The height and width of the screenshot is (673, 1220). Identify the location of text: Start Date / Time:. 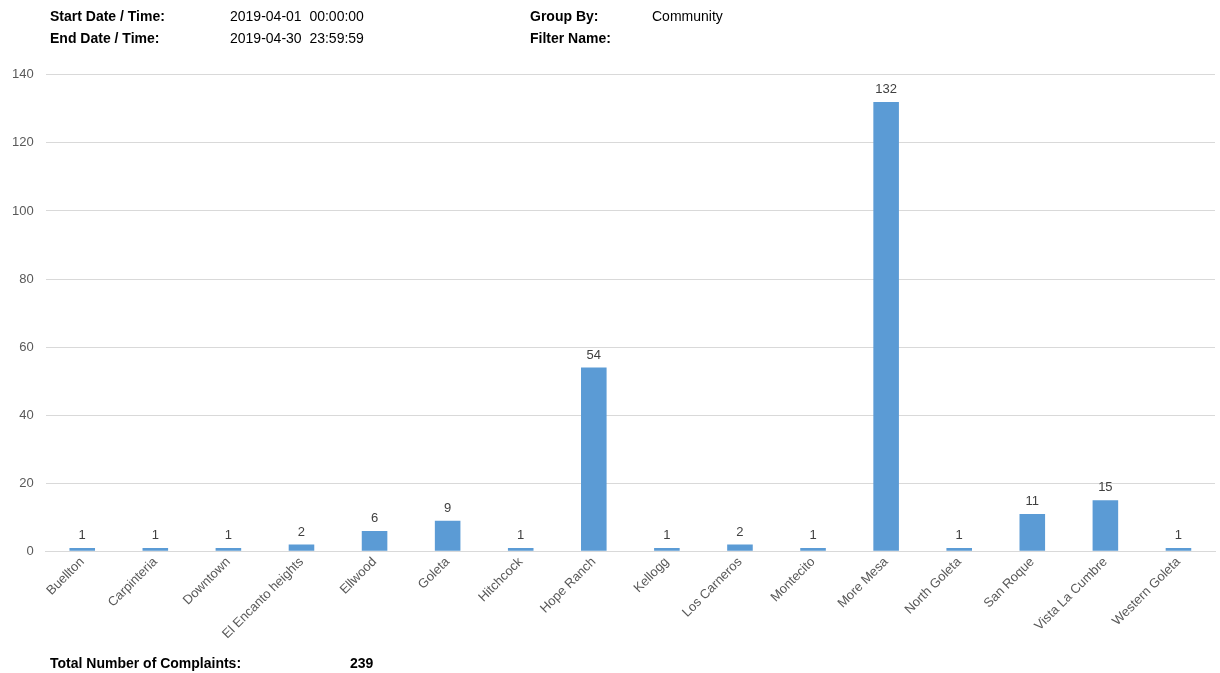
(107, 16).